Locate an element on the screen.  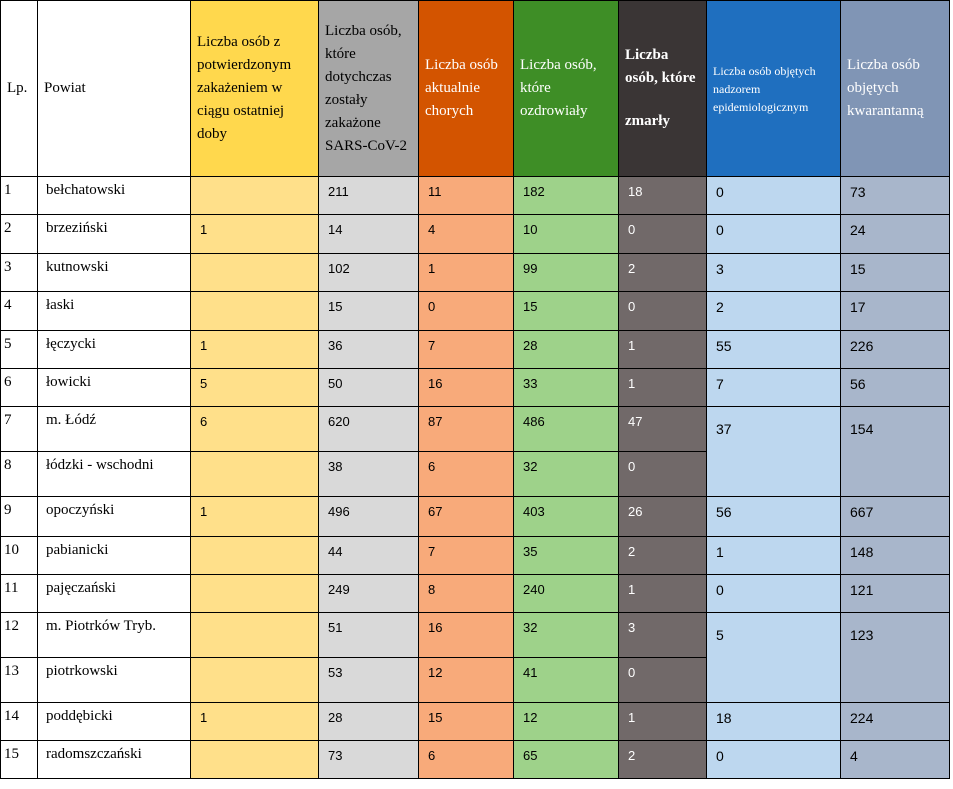
table-row: 11 pajęczański 249 8 240 1 0 121 is located at coordinates (475, 593).